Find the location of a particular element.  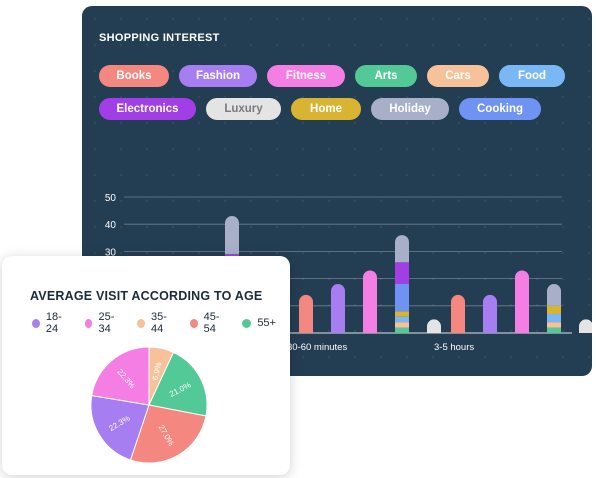

age-pie-chart: 6.9%21.0%27.0%22.3%22.3% is located at coordinates (149, 405).